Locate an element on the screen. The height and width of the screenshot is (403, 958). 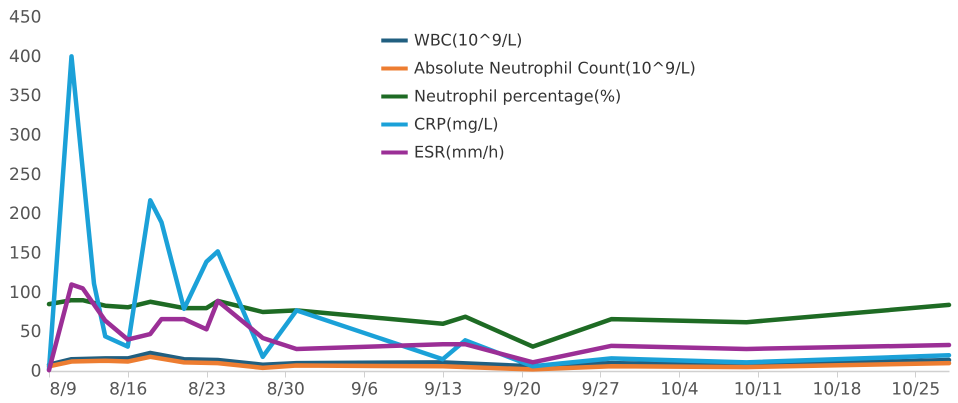
y-tick-label: 350 is located at coordinates (25, 96).